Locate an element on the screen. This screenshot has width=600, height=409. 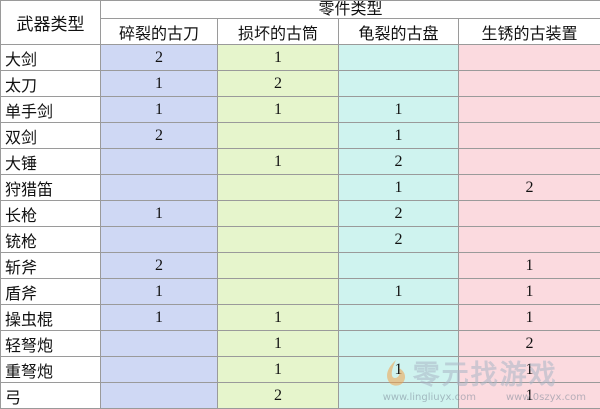
weapon-name: 铳枪 is located at coordinates (51, 240).